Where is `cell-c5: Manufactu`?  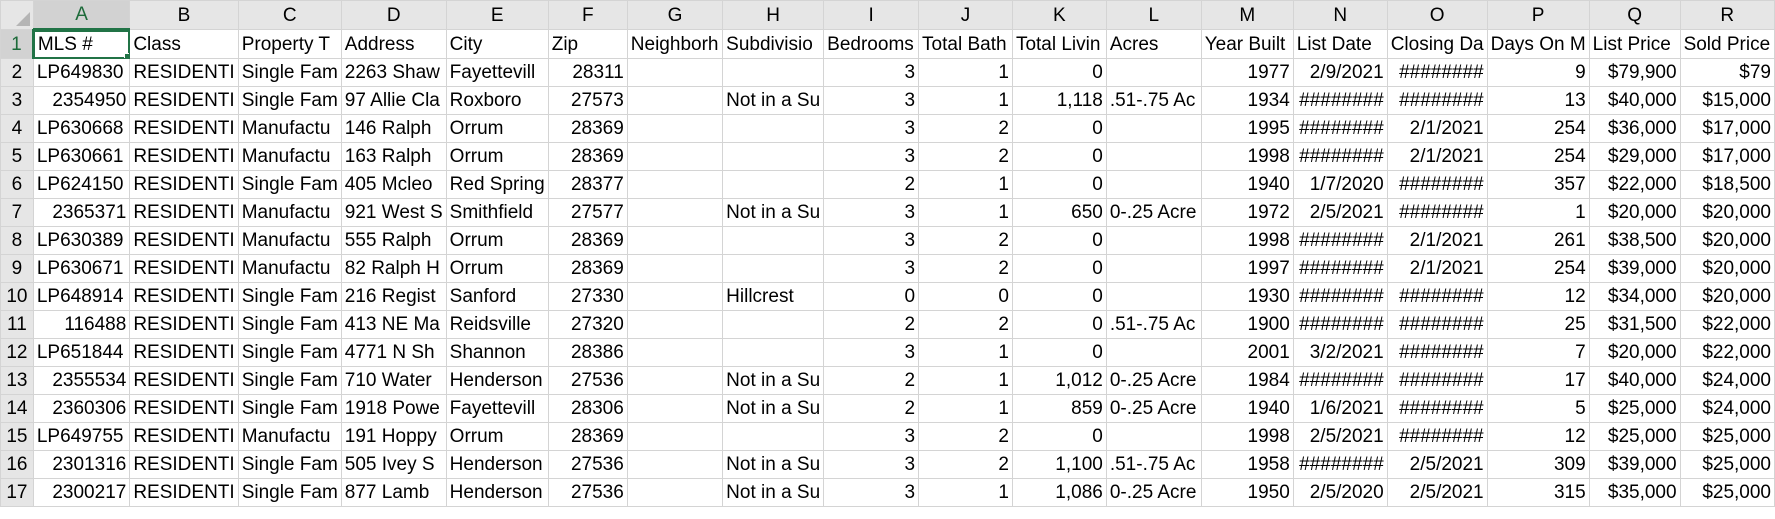 cell-c5: Manufactu is located at coordinates (289, 156).